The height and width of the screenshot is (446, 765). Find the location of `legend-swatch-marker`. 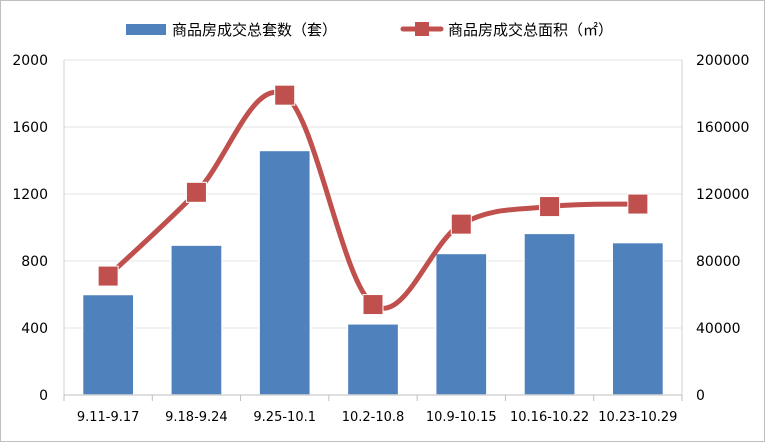

legend-swatch-marker is located at coordinates (422, 29).